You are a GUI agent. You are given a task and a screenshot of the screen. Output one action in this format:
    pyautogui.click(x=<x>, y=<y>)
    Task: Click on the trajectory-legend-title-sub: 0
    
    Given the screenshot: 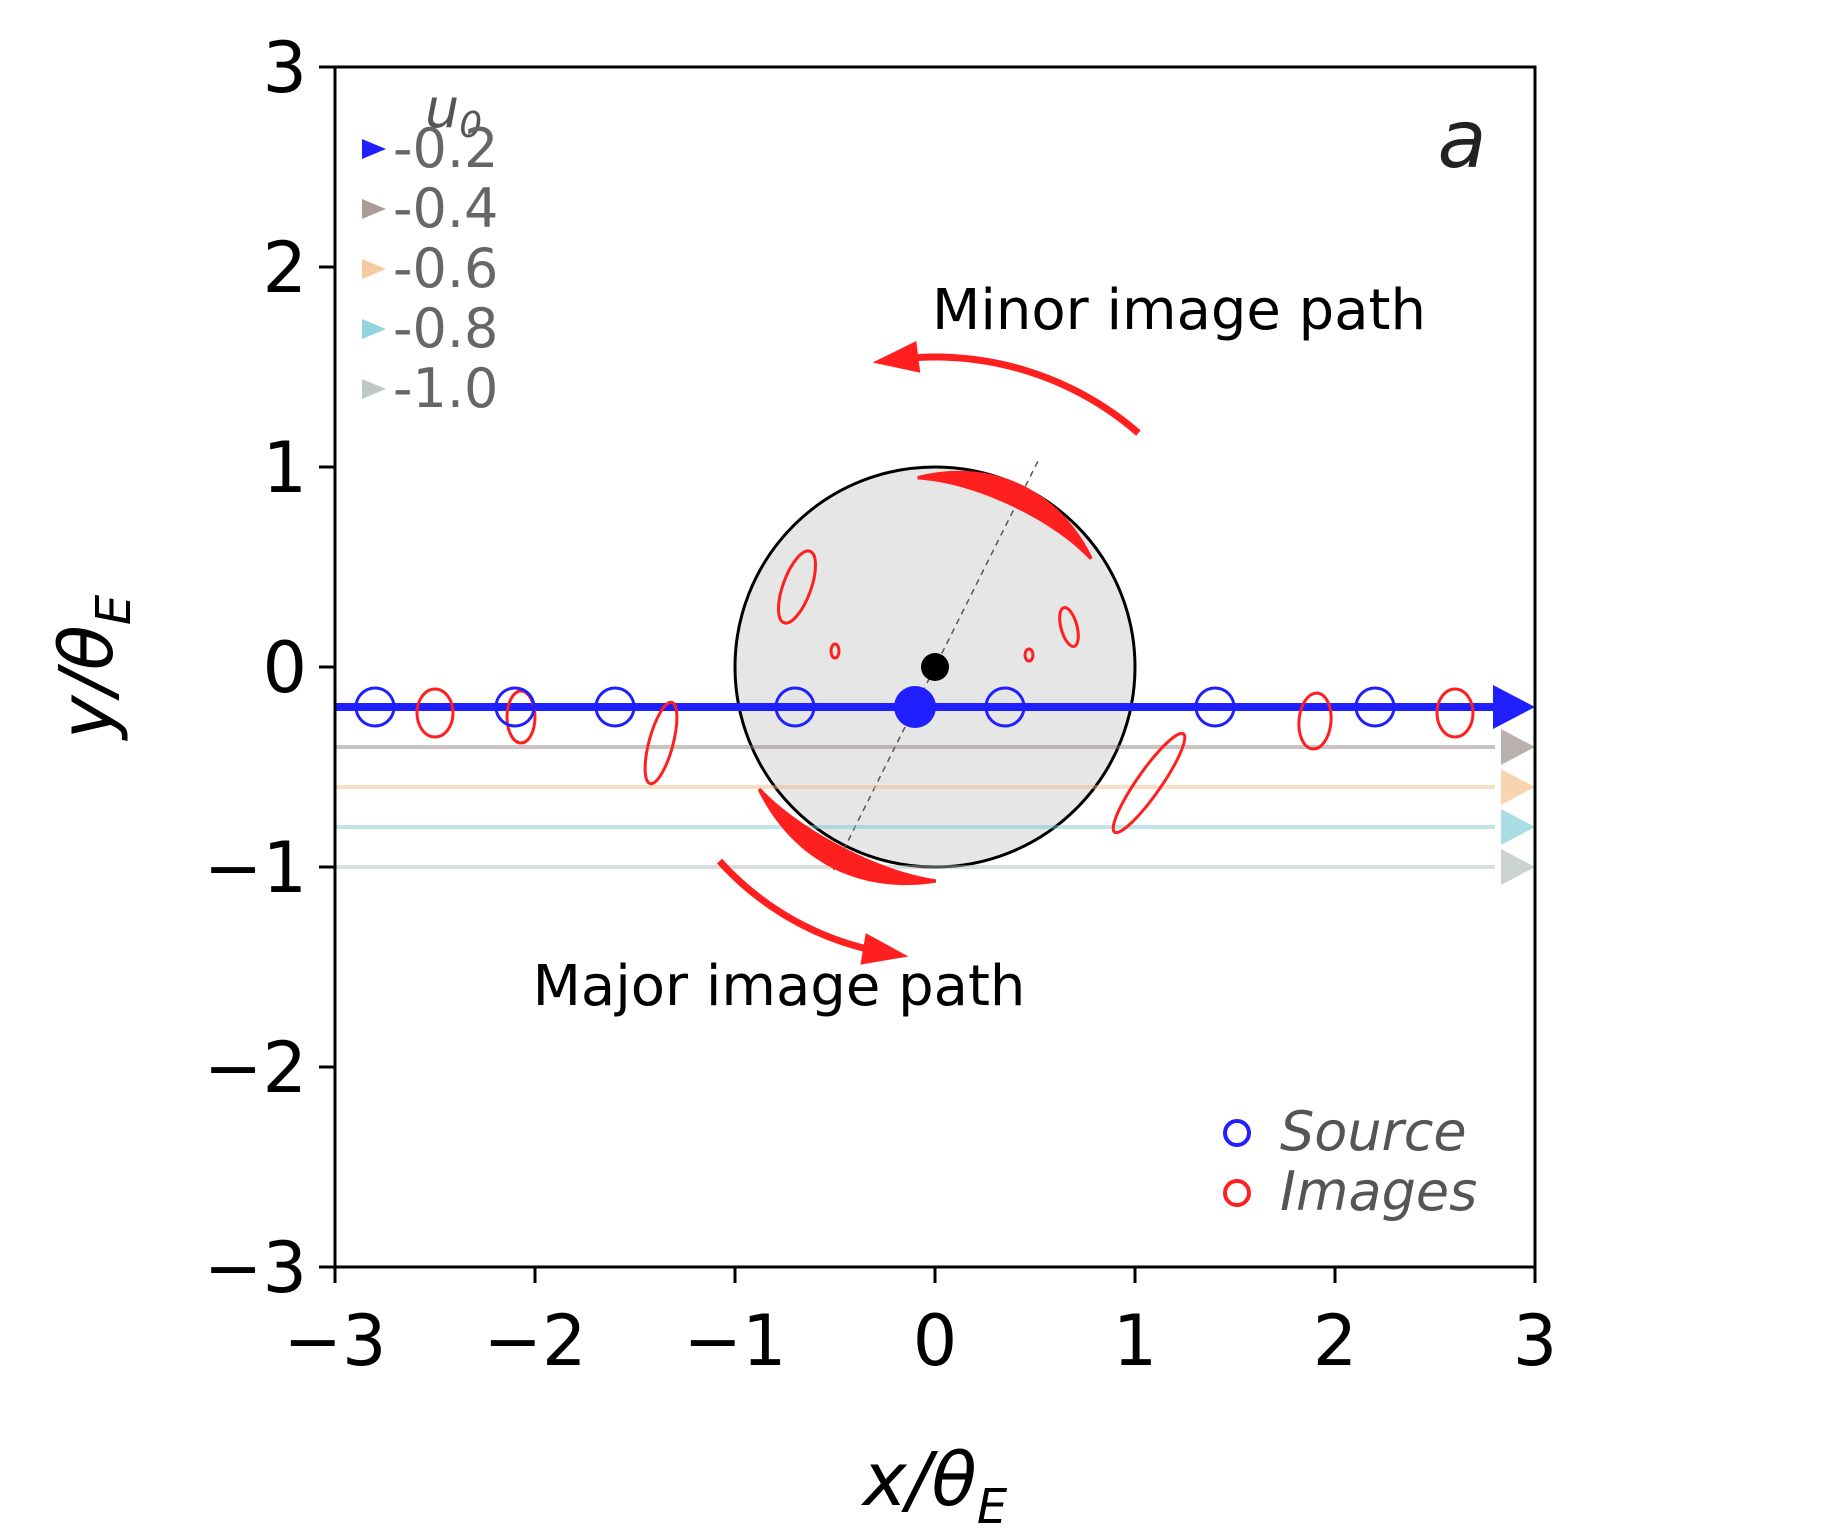 What is the action you would take?
    pyautogui.click(x=470, y=125)
    